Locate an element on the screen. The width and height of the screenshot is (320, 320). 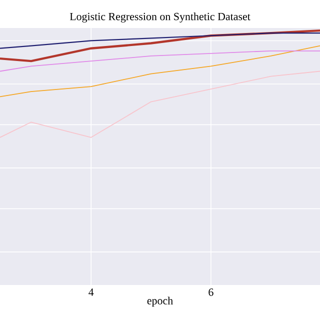
chart-title: Logistic Regression on Synthetic Dataset is located at coordinates (160, 17).